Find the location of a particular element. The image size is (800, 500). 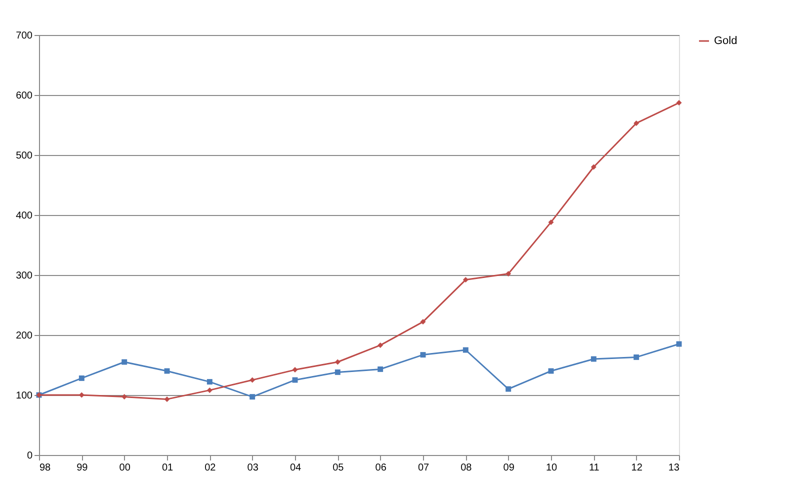

x-tick-label: 02 is located at coordinates (210, 468).